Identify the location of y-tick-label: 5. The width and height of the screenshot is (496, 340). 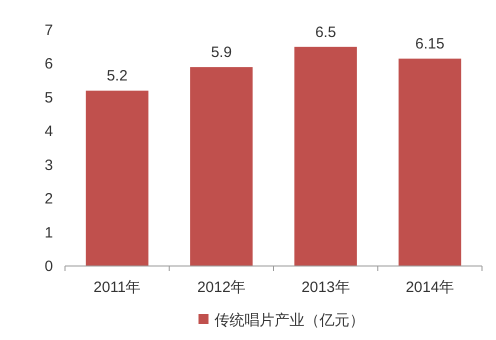
(48, 97).